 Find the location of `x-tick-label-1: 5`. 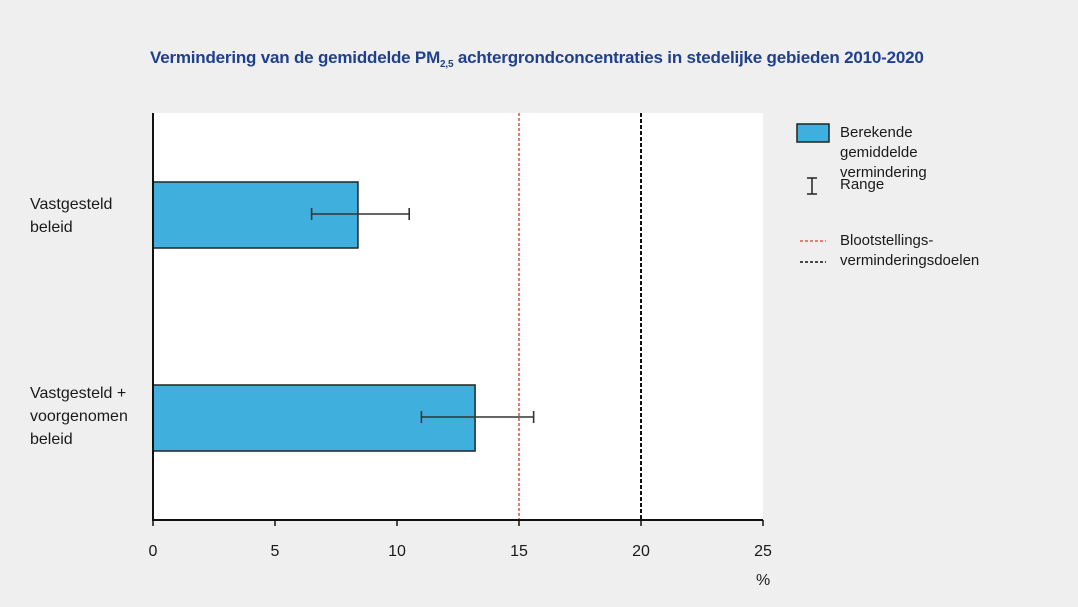

x-tick-label-1: 5 is located at coordinates (275, 551).